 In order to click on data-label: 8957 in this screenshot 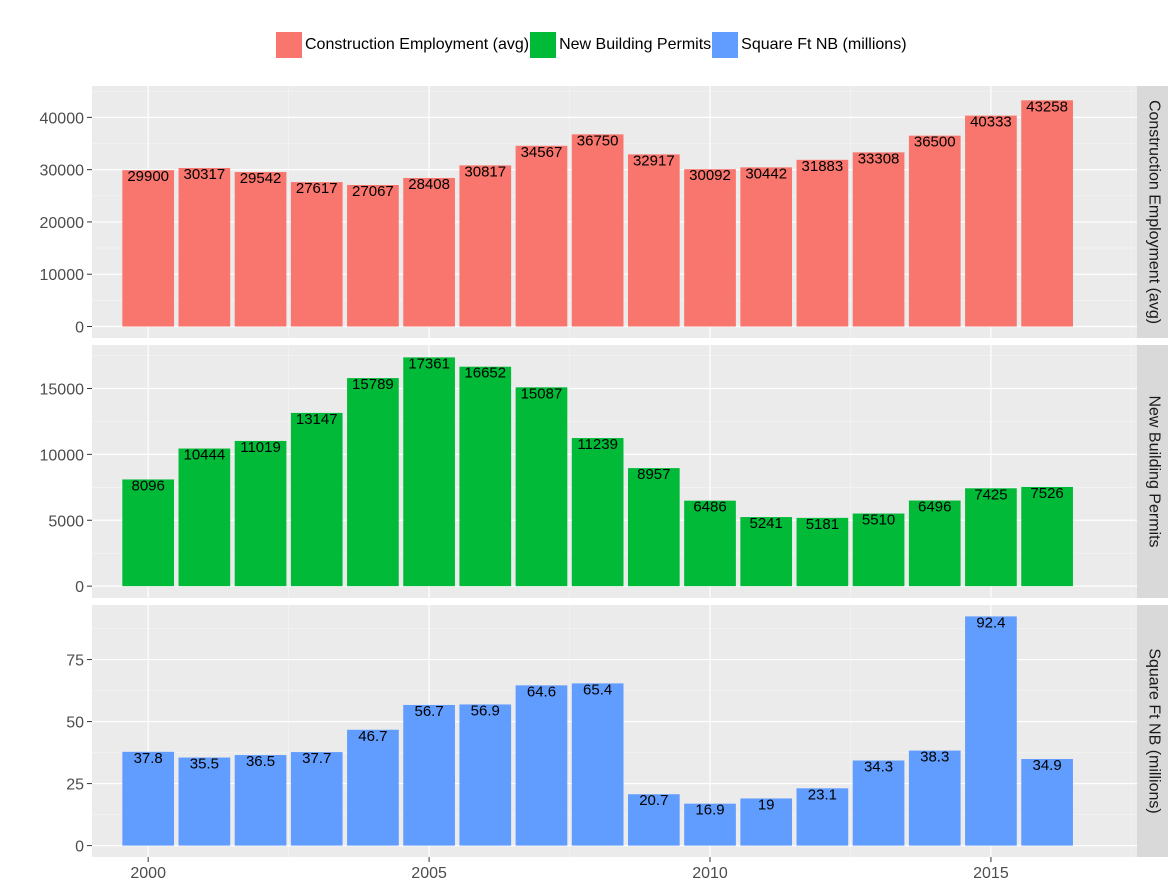, I will do `click(653, 474)`.